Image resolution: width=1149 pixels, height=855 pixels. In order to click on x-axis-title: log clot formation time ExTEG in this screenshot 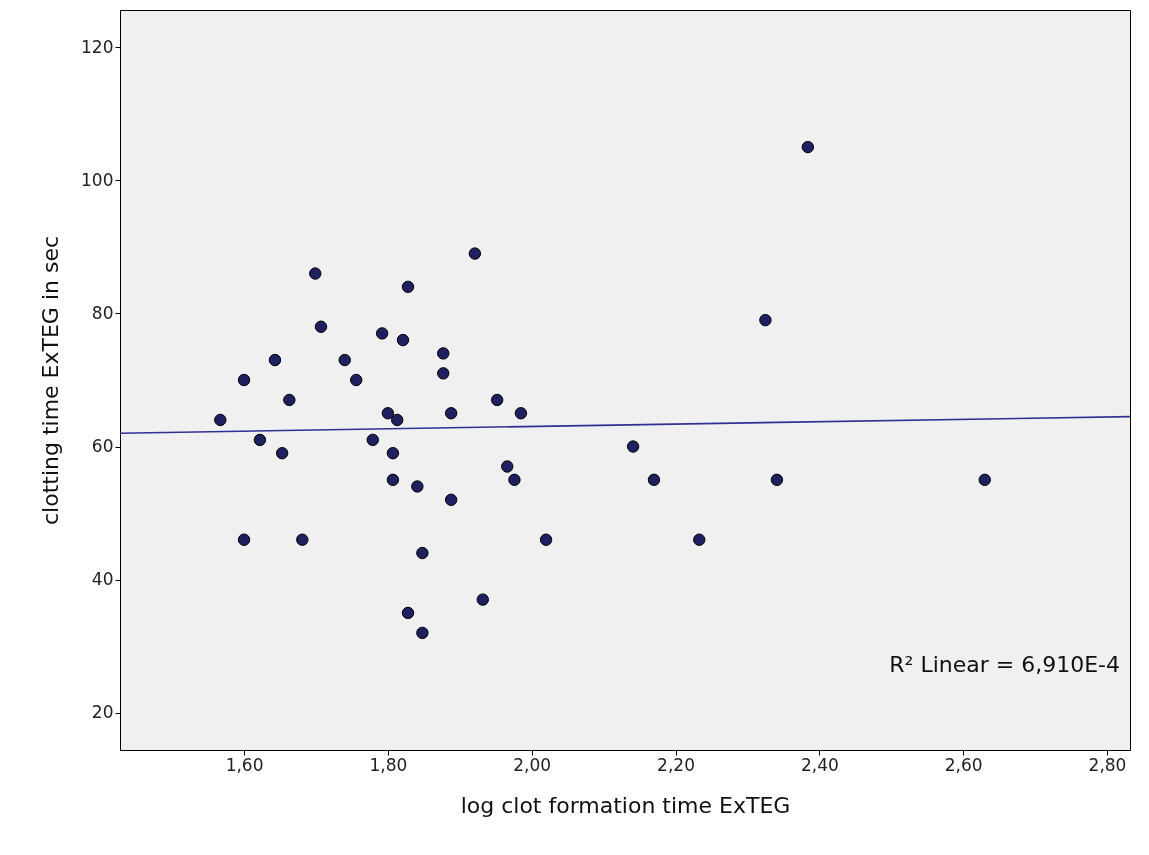, I will do `click(625, 805)`.